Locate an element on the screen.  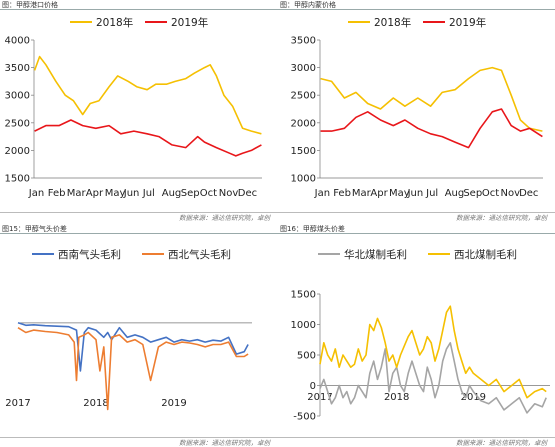
panel-title: 图16：甲醇煤头价差 is located at coordinates (312, 229).